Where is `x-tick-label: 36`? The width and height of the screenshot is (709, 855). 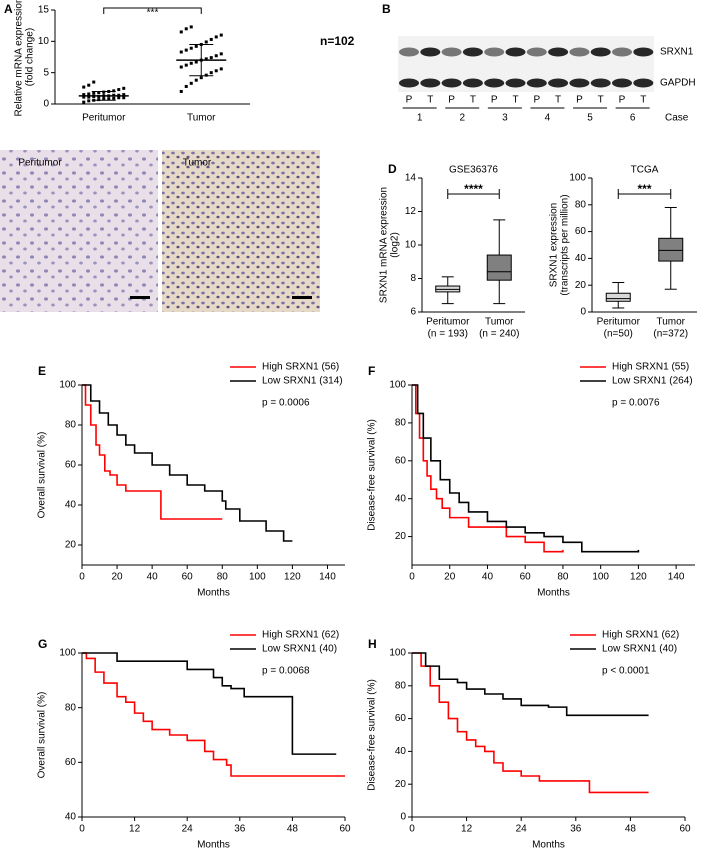
x-tick-label: 36 is located at coordinates (576, 829).